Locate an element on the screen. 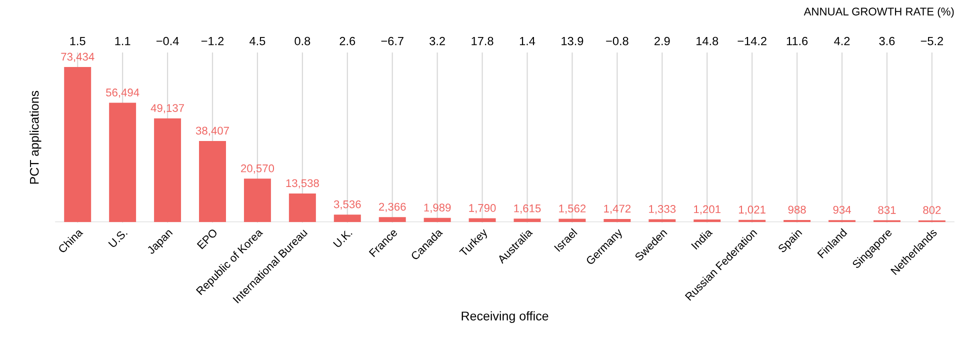 The height and width of the screenshot is (338, 967). x-tick-label: U.S. is located at coordinates (118, 238).